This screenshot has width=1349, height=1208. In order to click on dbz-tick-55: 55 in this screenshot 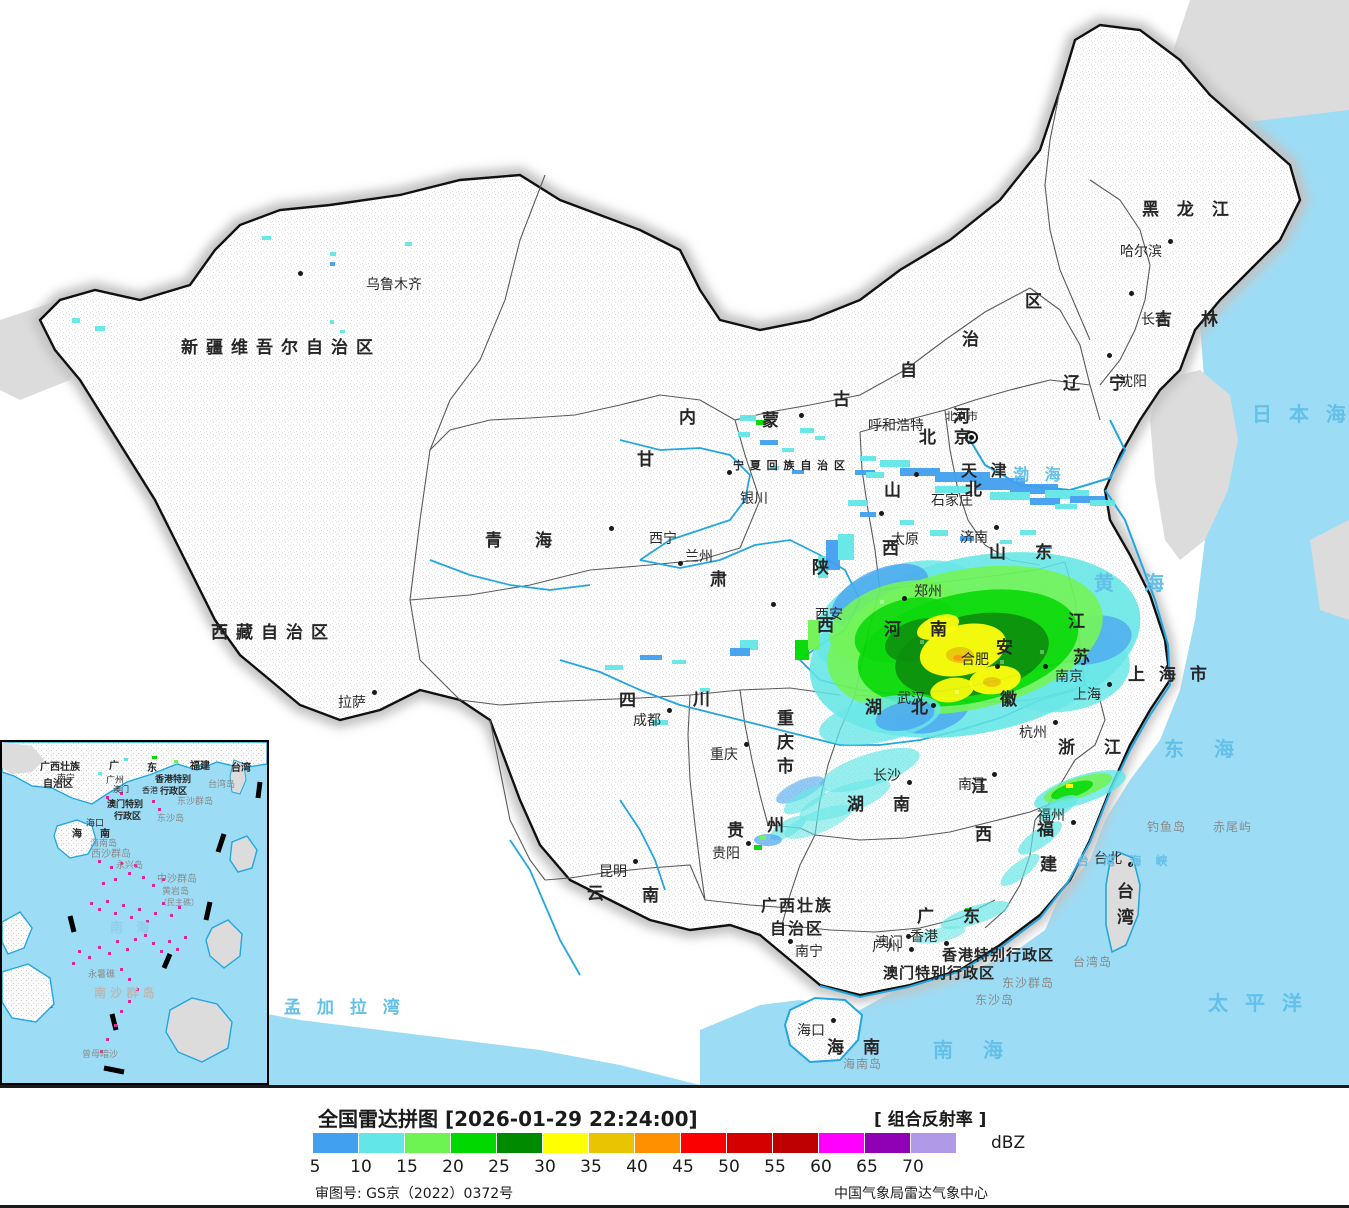, I will do `click(775, 1167)`.